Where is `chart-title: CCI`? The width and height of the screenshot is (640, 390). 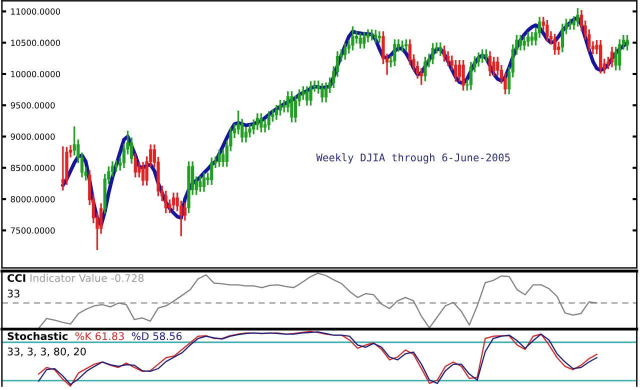
chart-title: CCI is located at coordinates (17, 278).